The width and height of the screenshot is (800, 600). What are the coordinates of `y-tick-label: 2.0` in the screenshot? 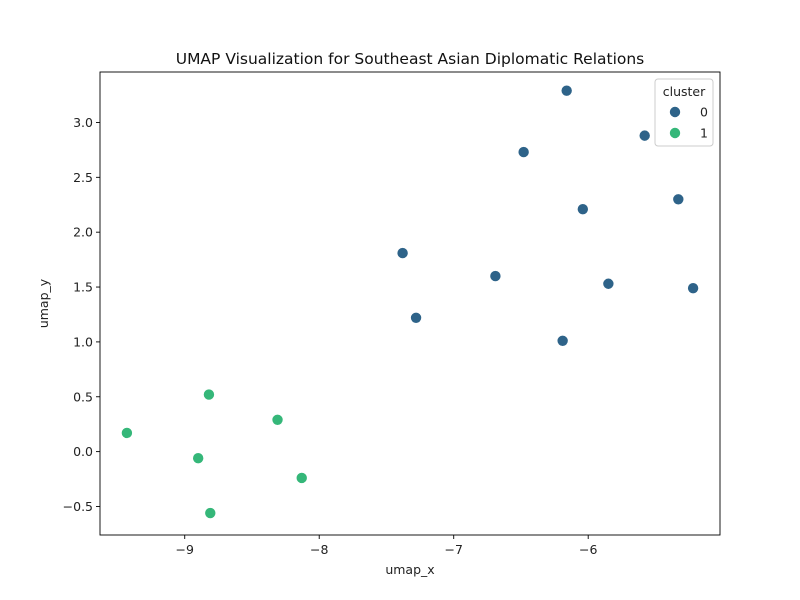 It's located at (83, 232).